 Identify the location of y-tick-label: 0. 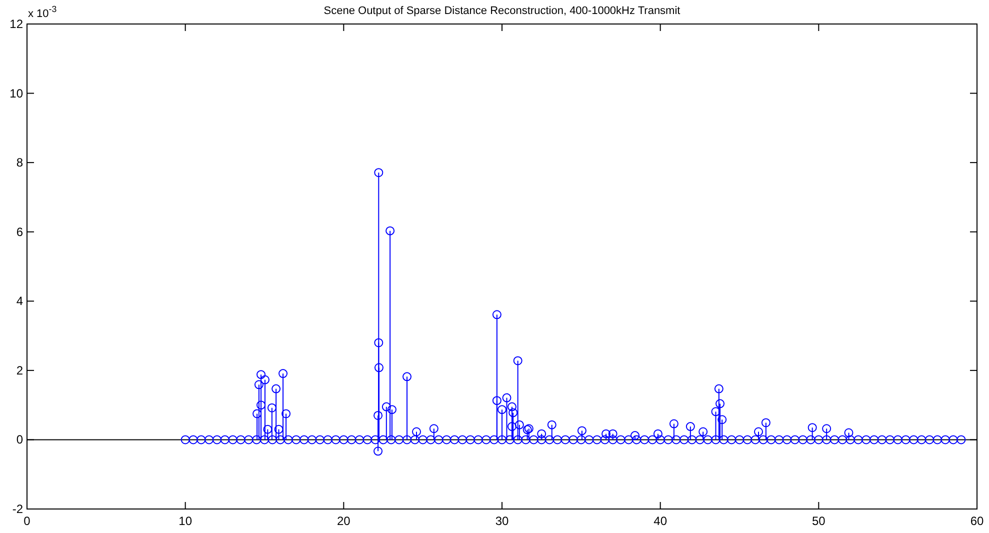
(20, 439).